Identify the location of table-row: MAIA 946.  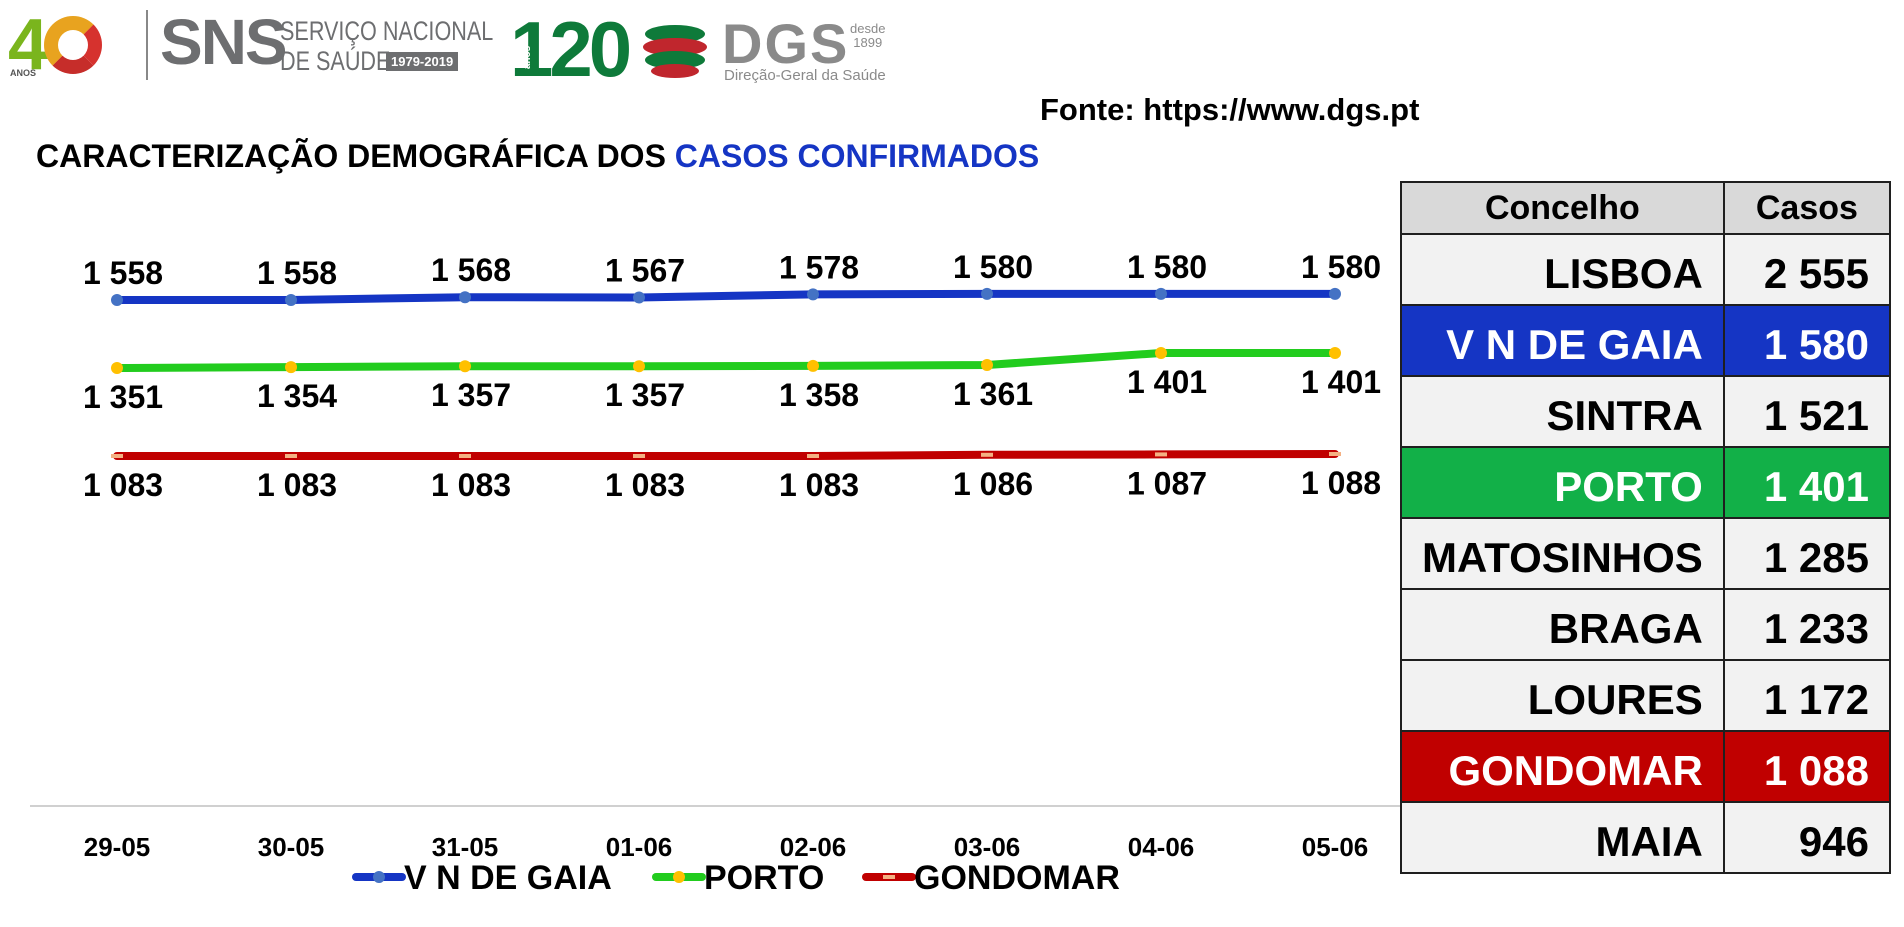
(1646, 837).